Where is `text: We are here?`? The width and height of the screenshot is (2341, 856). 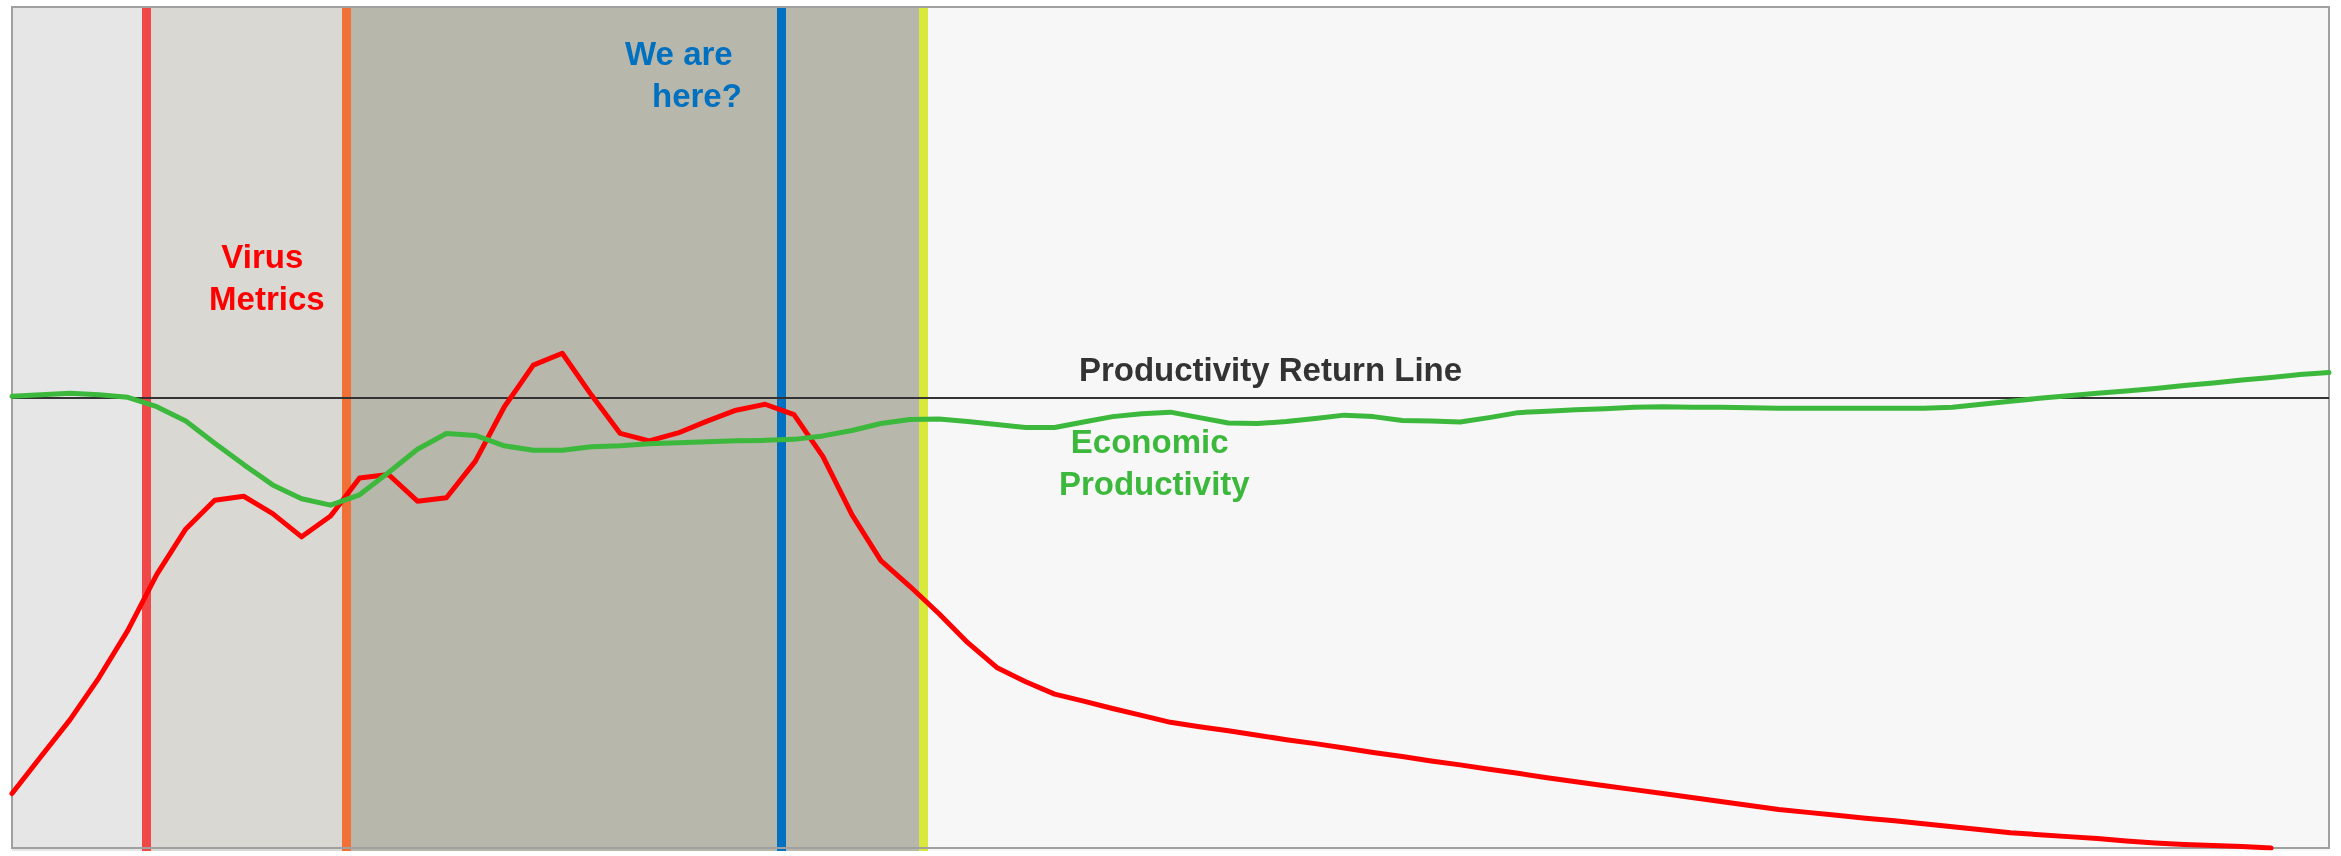
text: We are here? is located at coordinates (683, 74).